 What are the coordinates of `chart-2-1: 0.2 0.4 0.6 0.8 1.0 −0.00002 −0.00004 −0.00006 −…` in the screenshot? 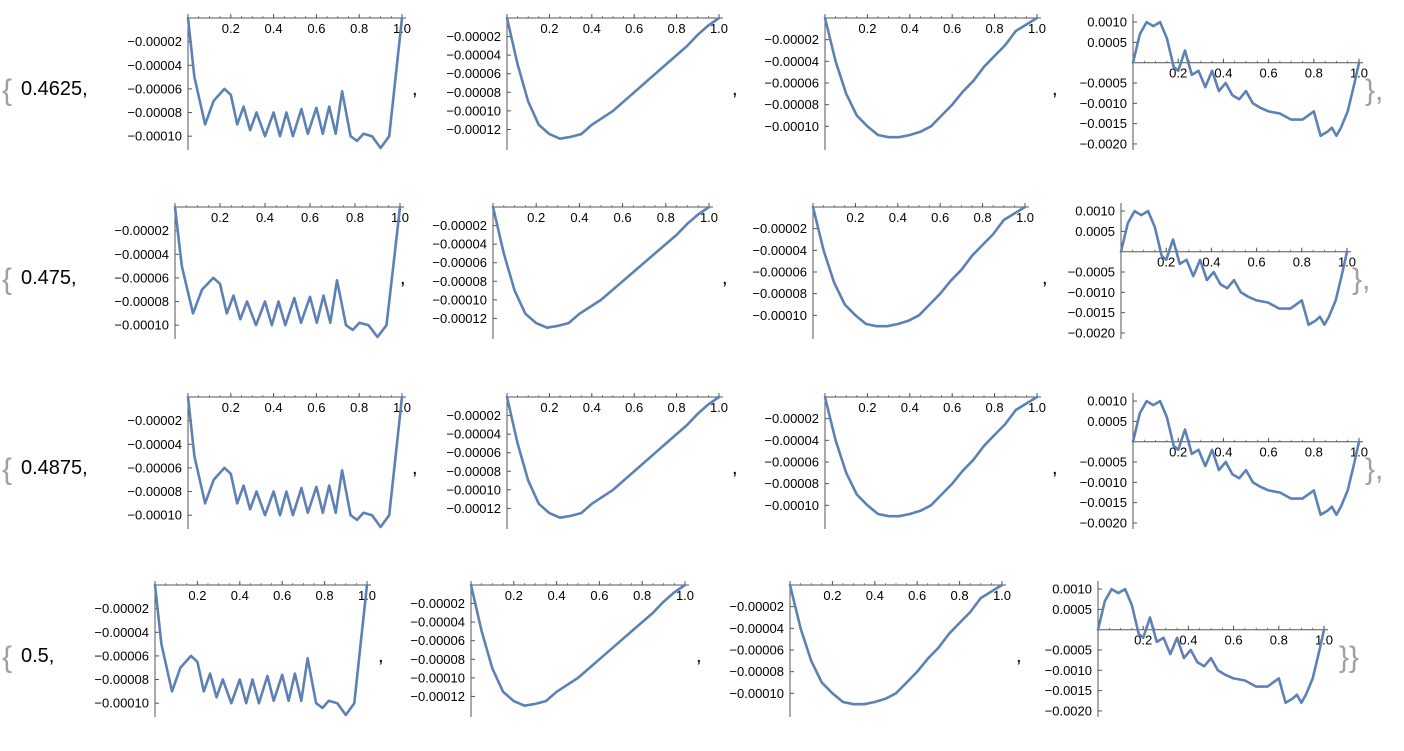 It's located at (592, 461).